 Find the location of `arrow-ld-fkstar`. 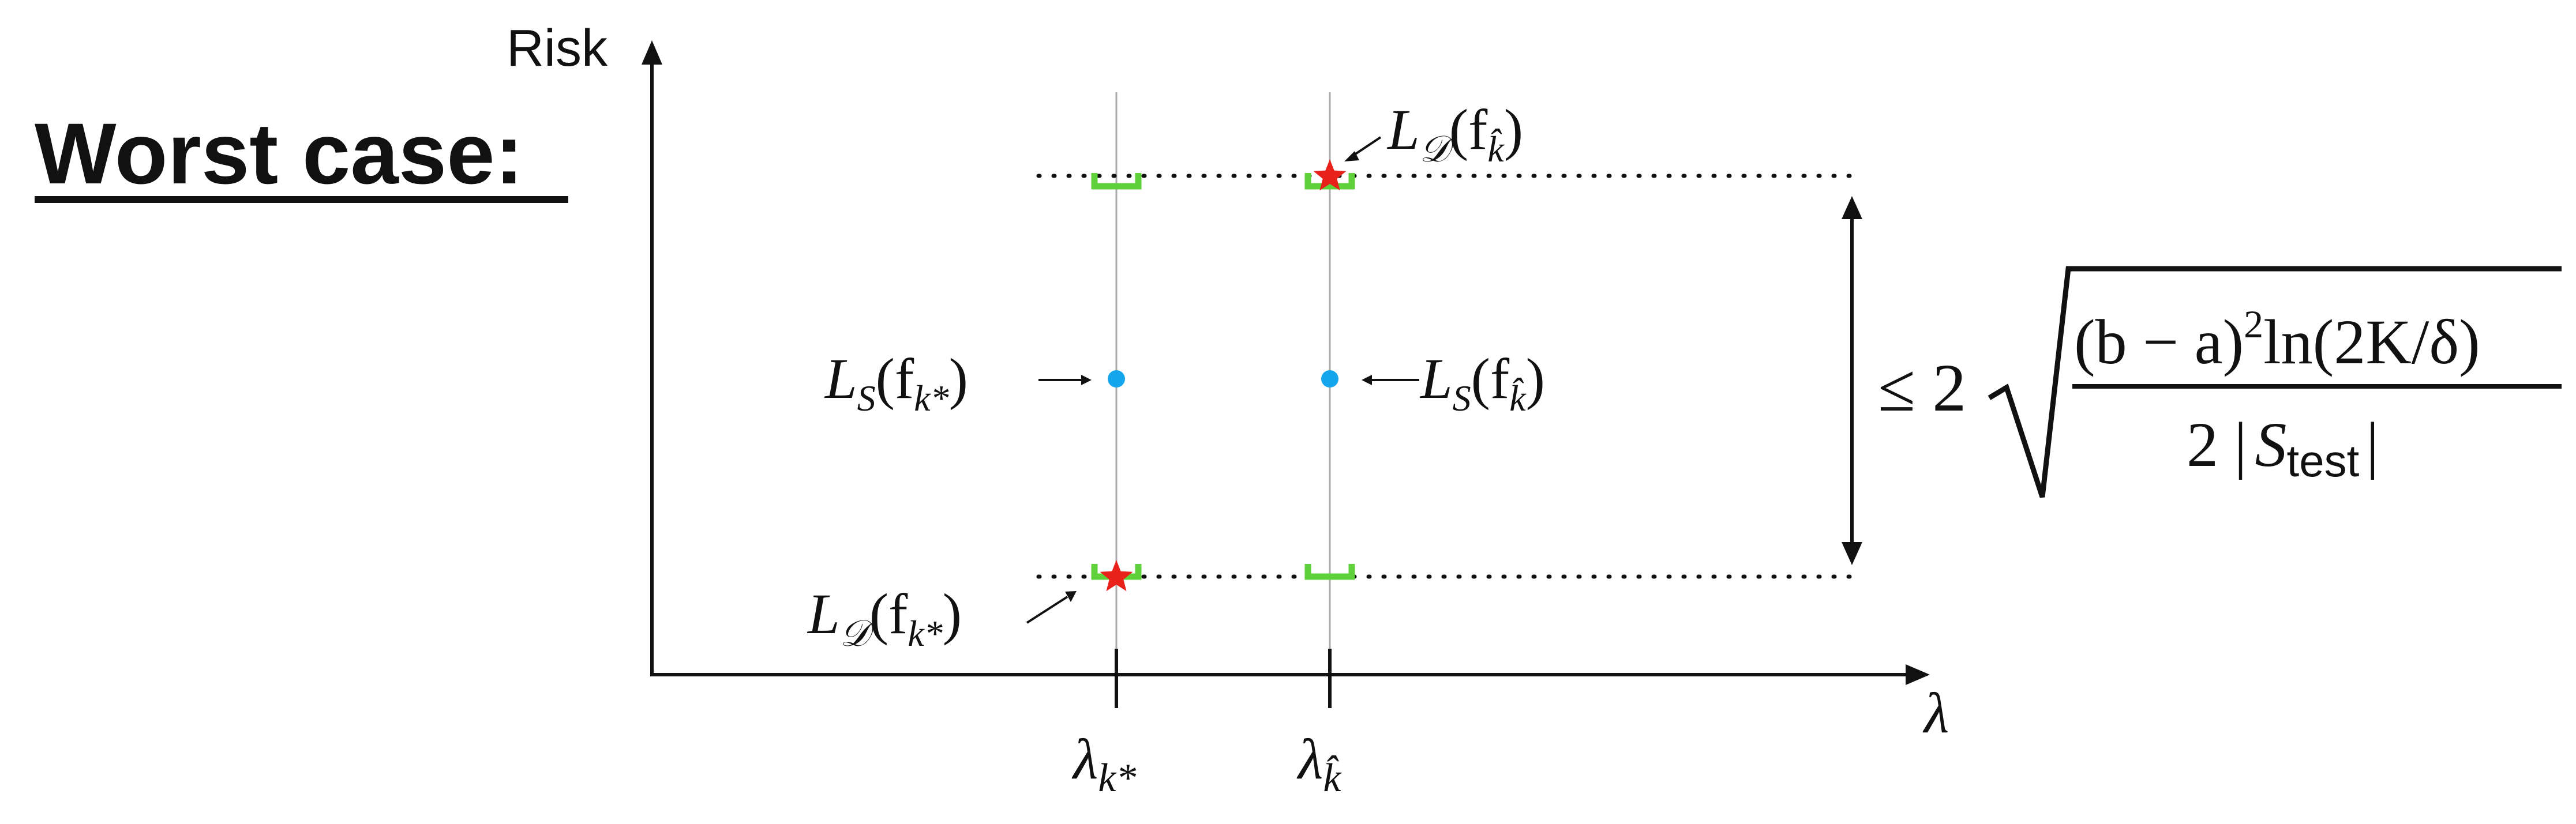

arrow-ld-fkstar is located at coordinates (1047, 610).